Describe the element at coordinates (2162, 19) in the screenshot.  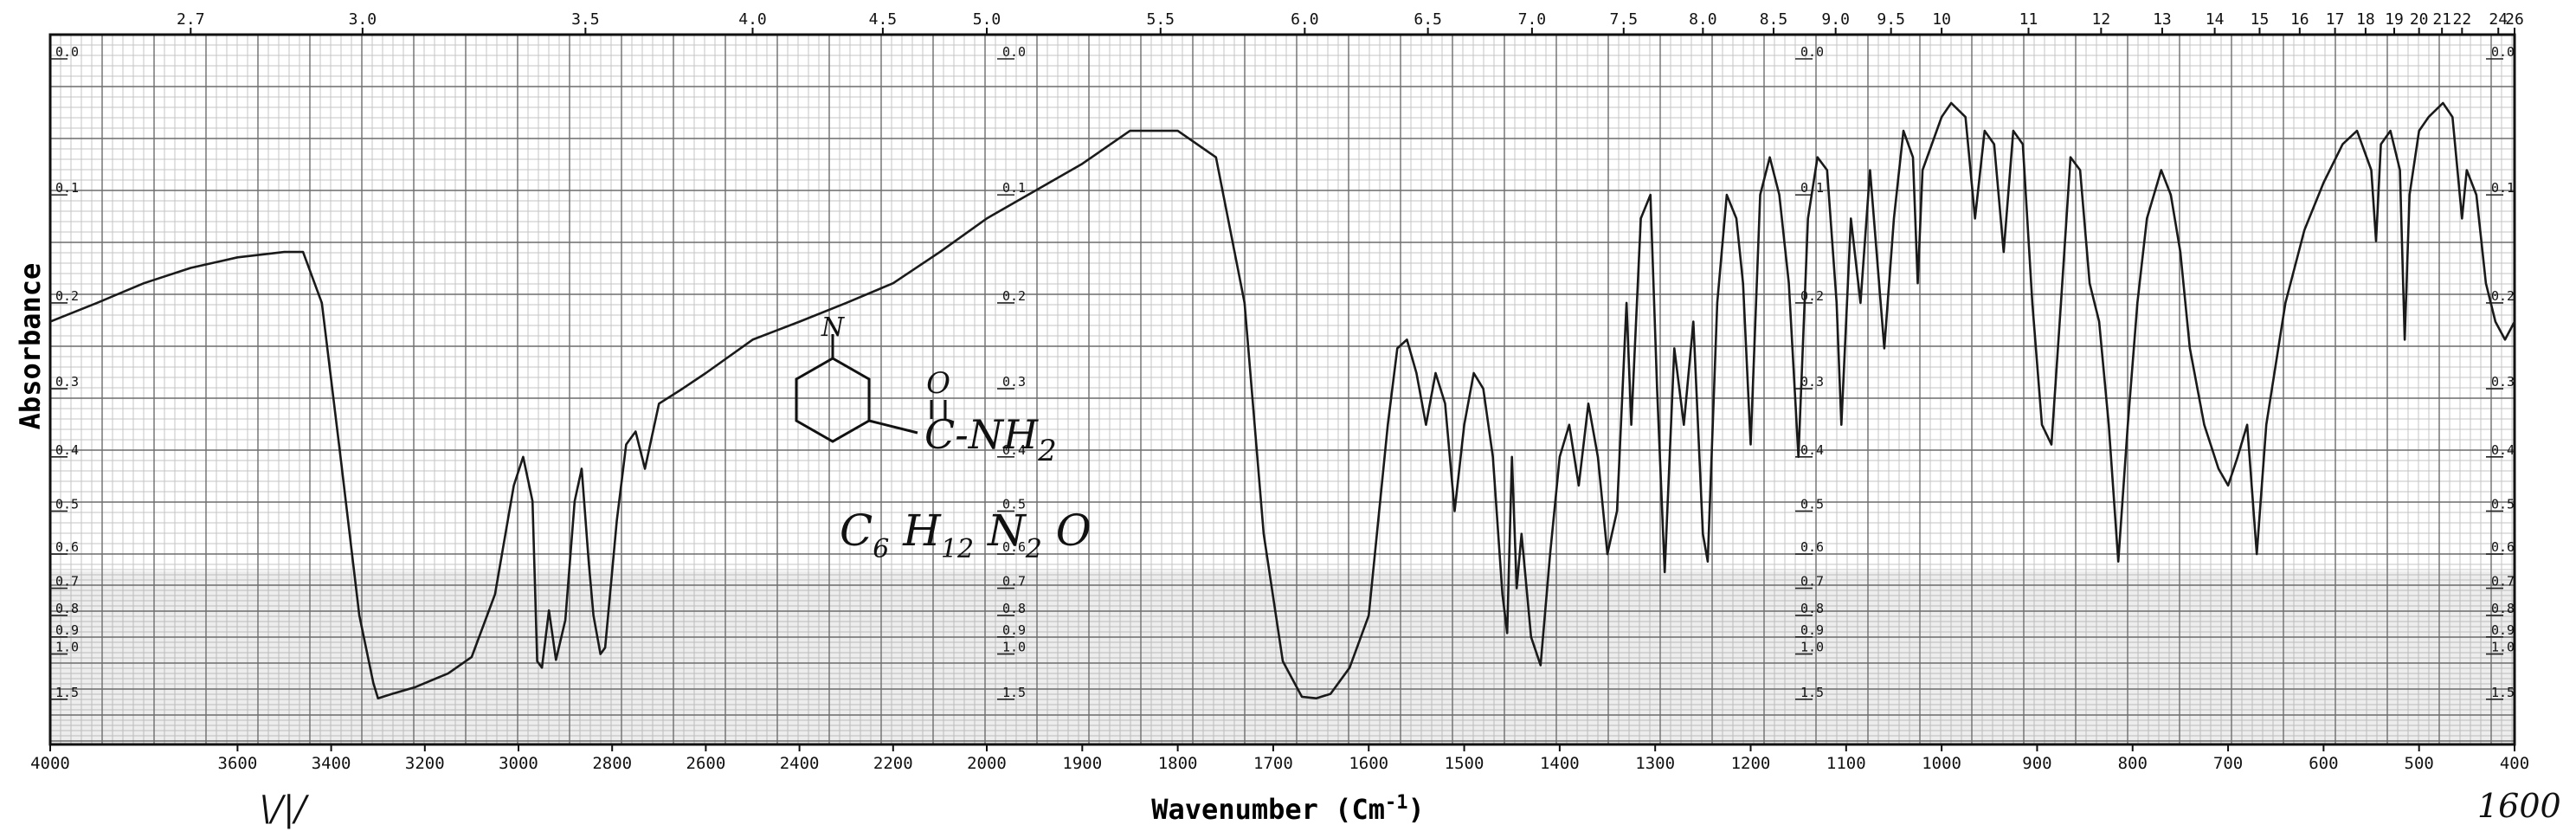
I see `top-tick-label: 13` at that location.